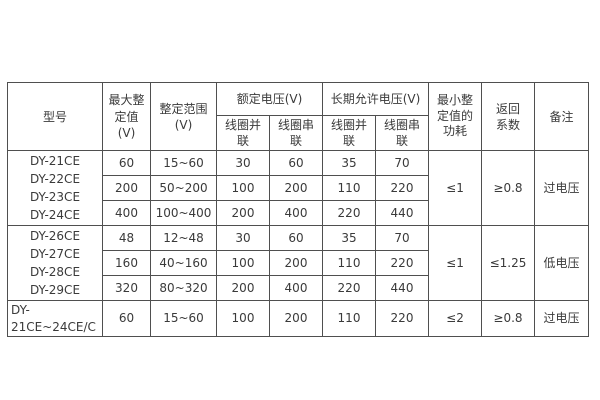 This screenshot has width=600, height=400. What do you see at coordinates (508, 116) in the screenshot?
I see `header-return-coef: 返回系数` at bounding box center [508, 116].